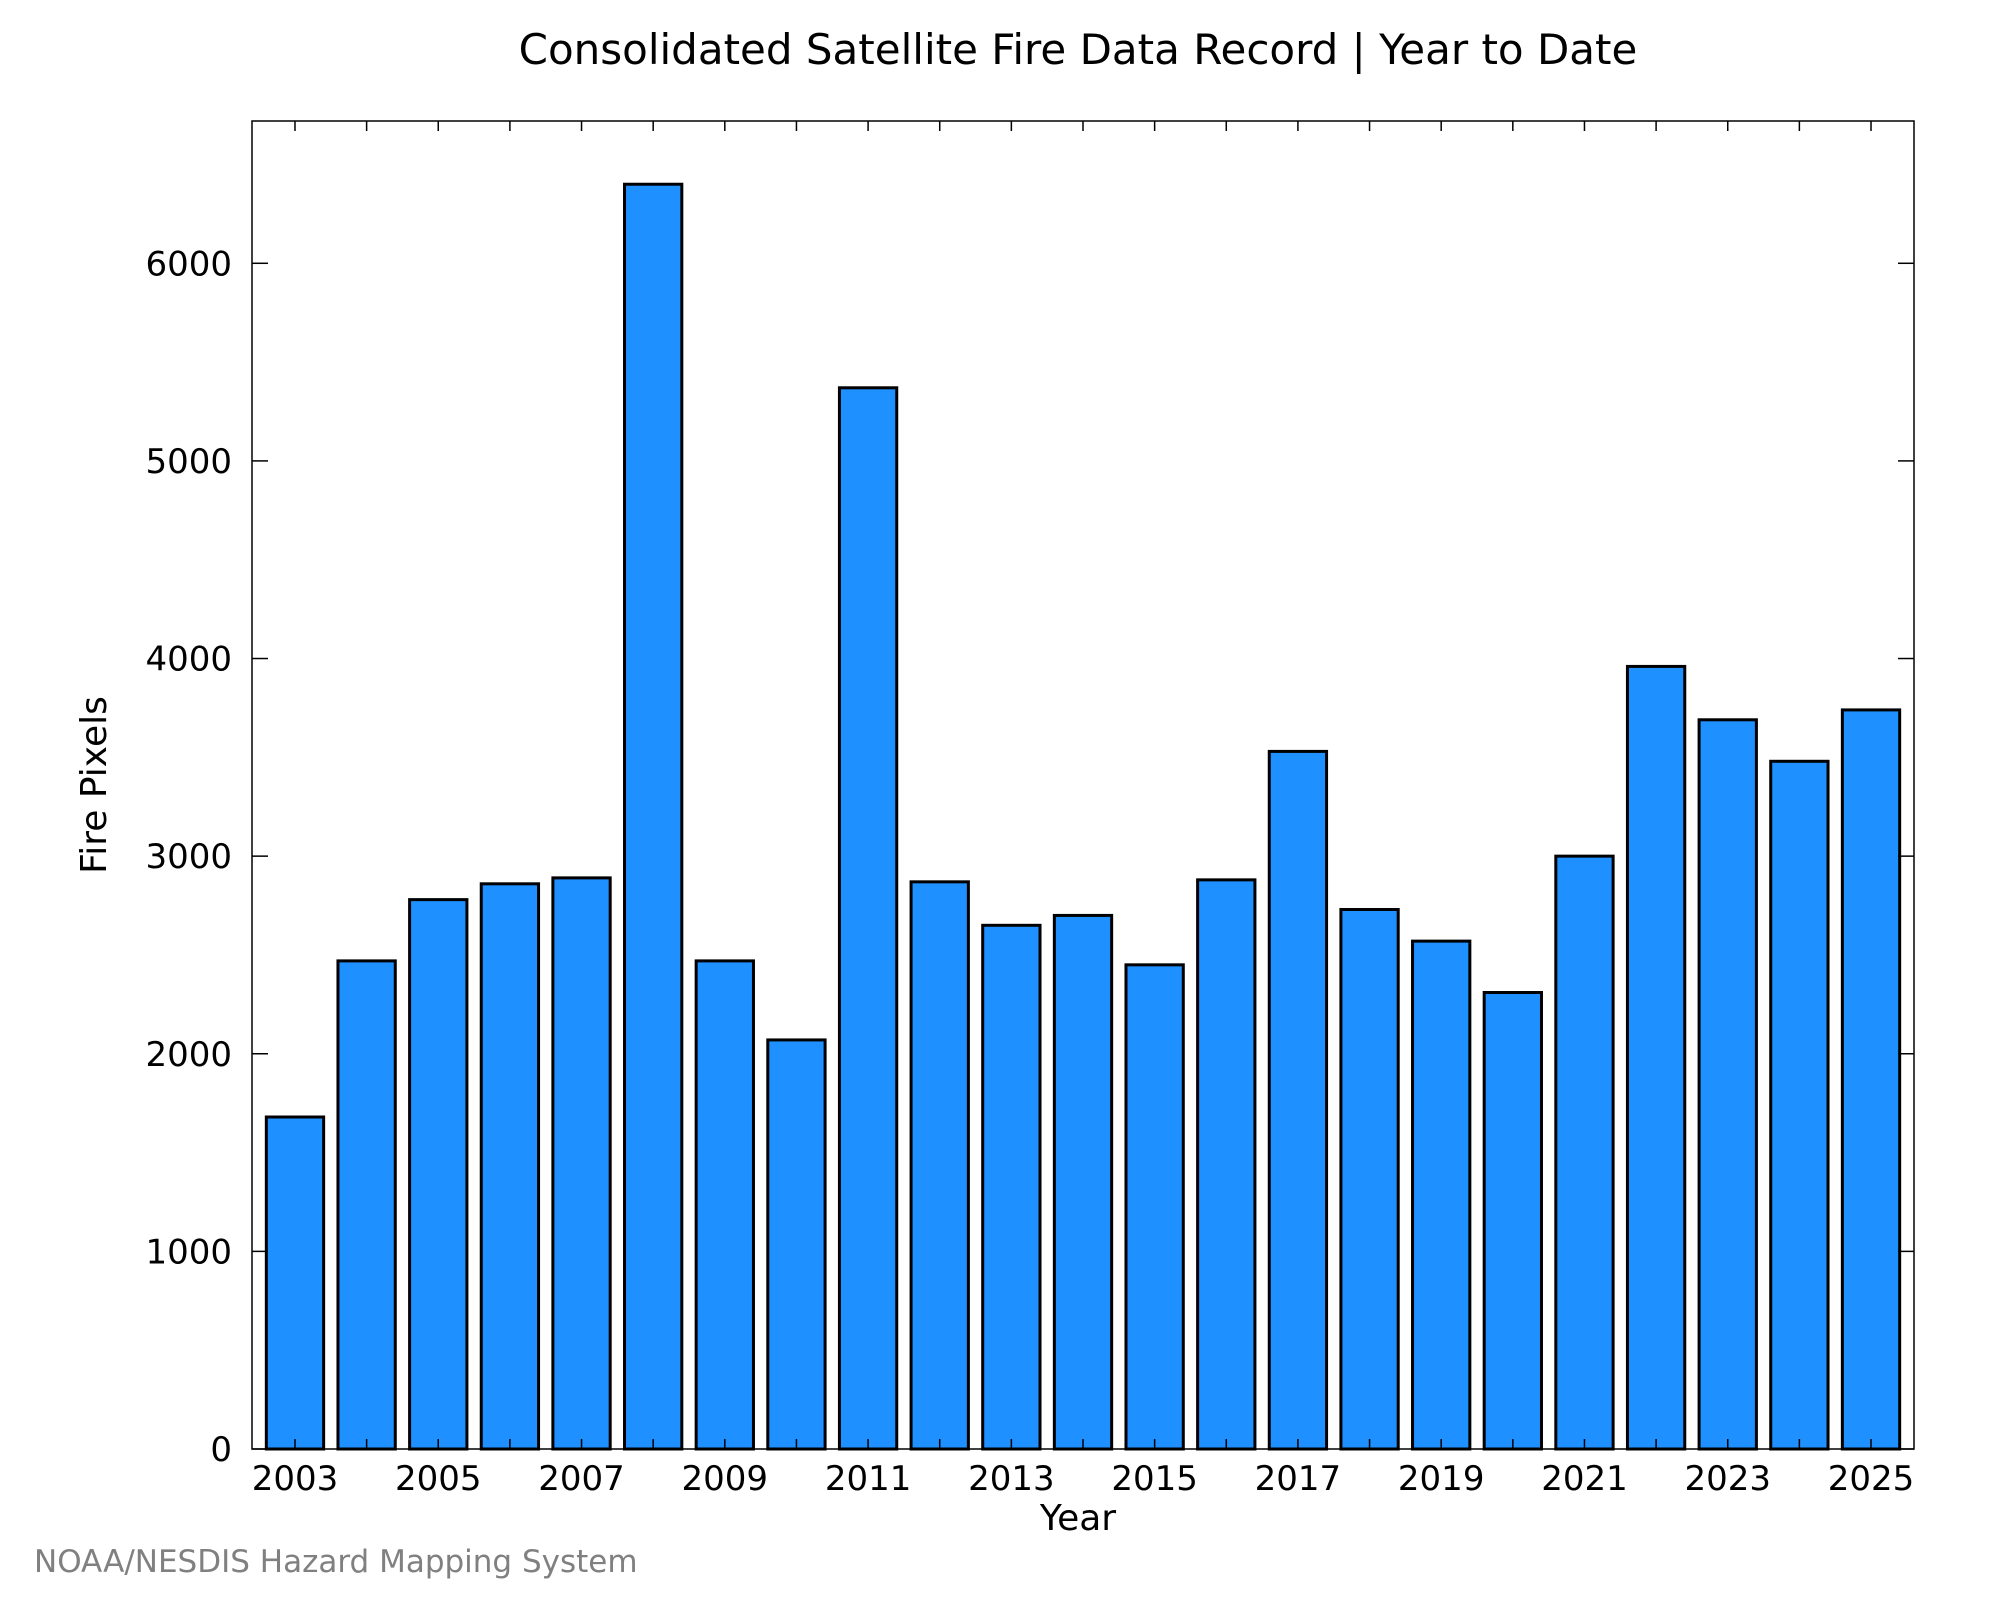  Describe the element at coordinates (1441, 1479) in the screenshot. I see `x-tick-label-2019: 2019` at that location.